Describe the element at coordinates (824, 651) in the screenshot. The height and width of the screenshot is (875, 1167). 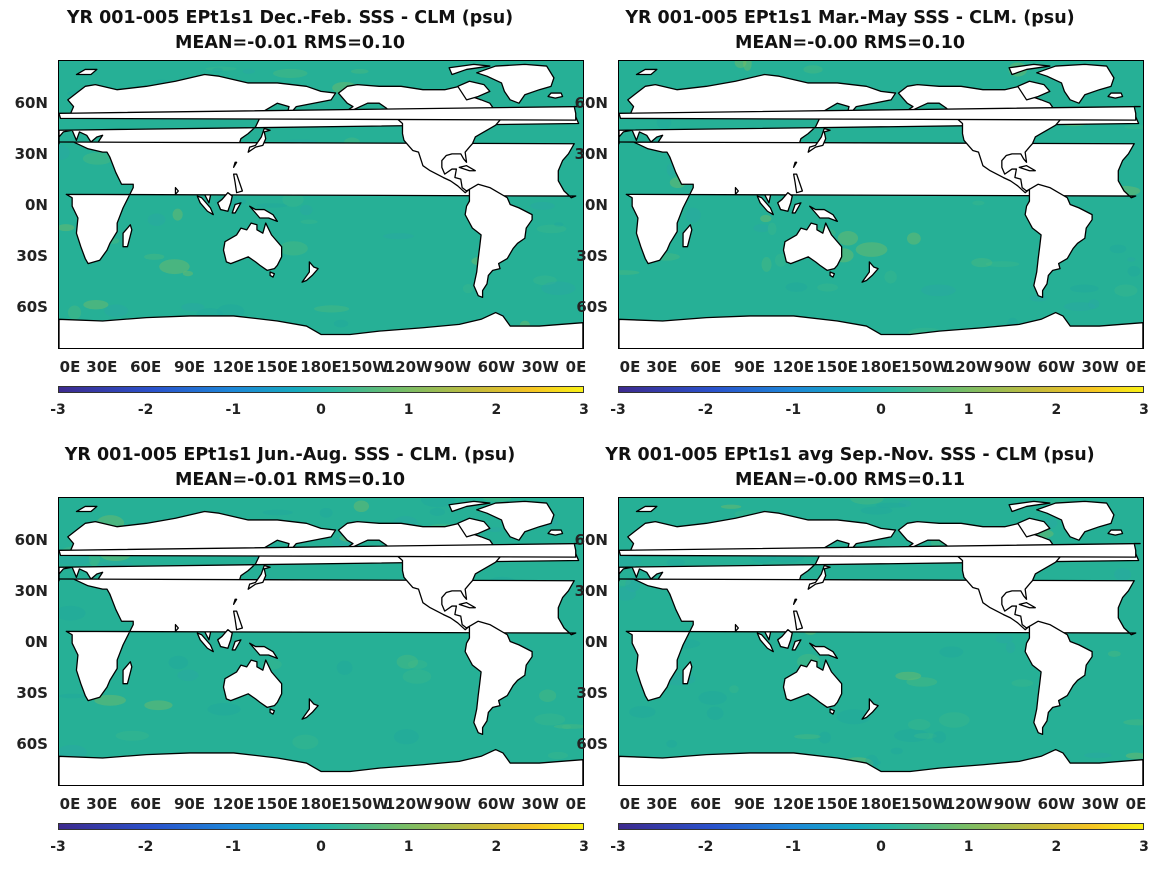
I see `land-newguinea` at that location.